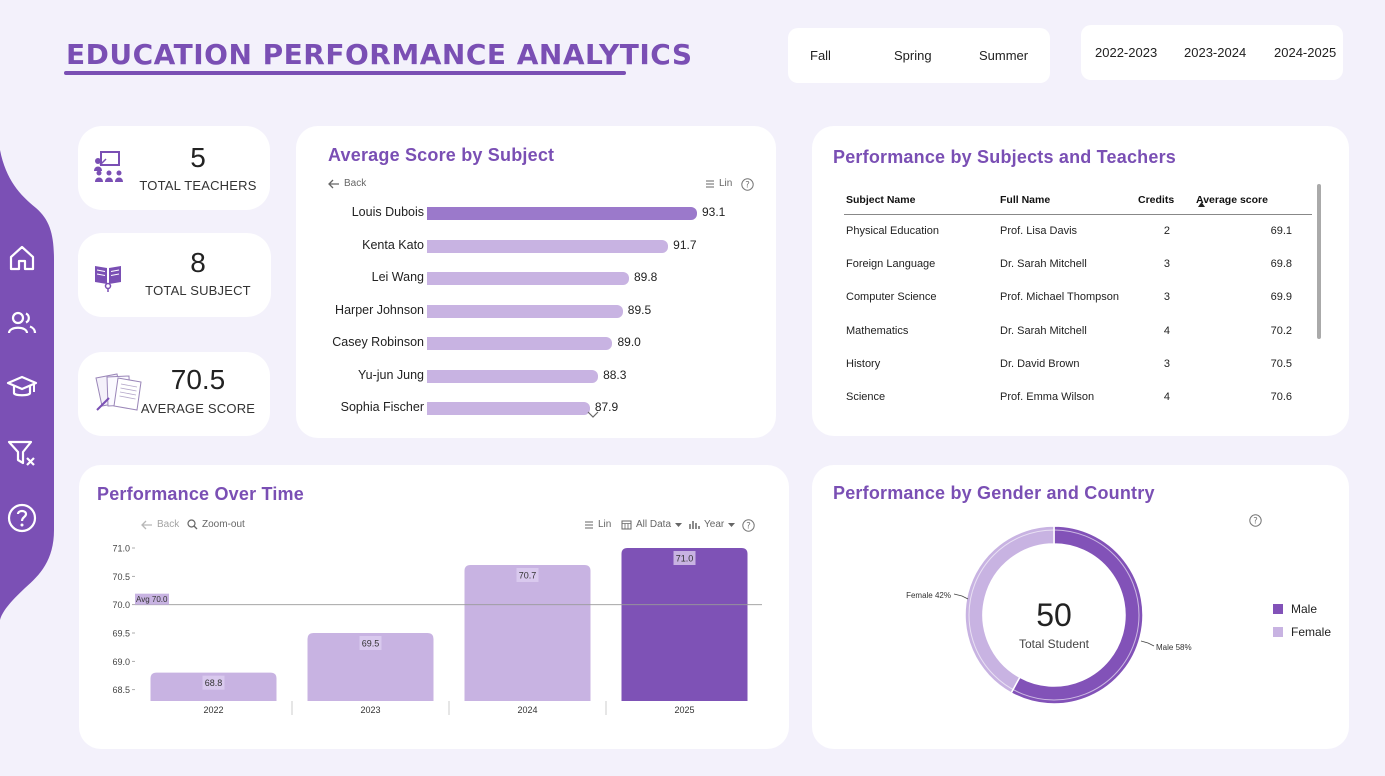 The width and height of the screenshot is (1385, 776). I want to click on year-dropdown: Year, so click(712, 524).